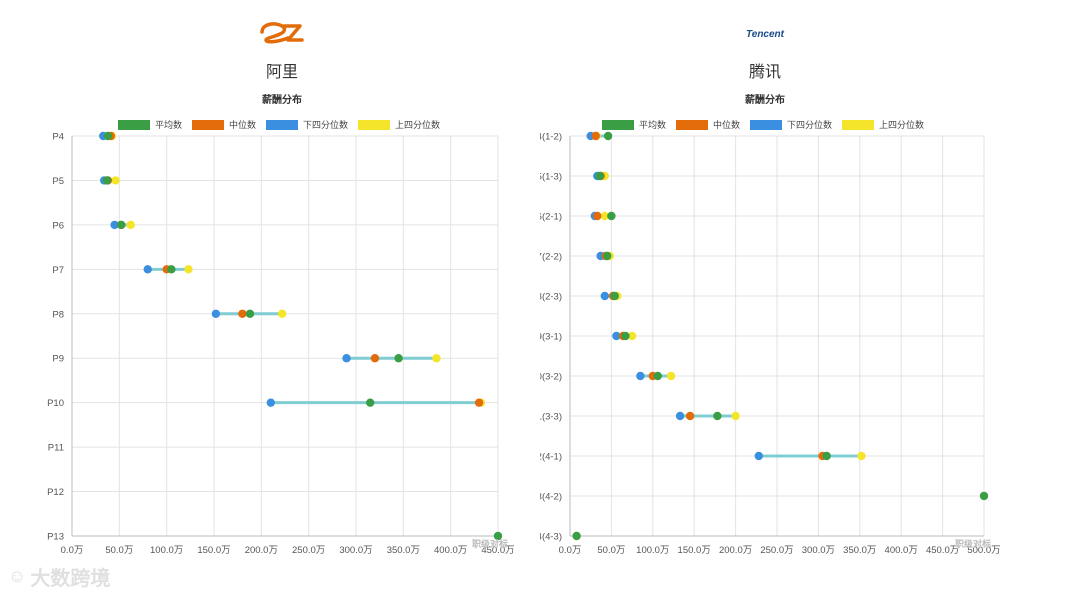  What do you see at coordinates (58, 137) in the screenshot?
I see `category-label: P4` at bounding box center [58, 137].